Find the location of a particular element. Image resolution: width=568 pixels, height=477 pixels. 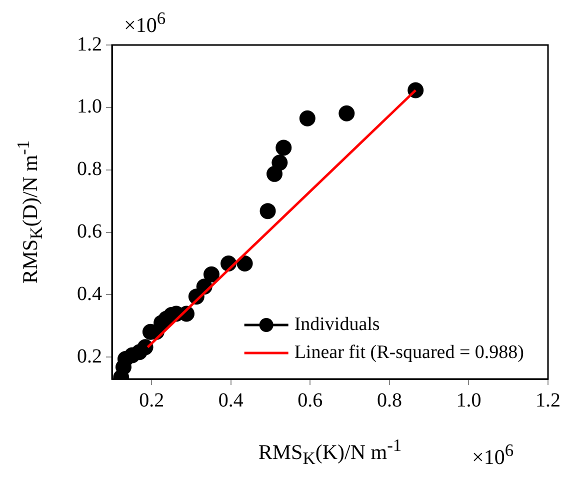

x-tick-label: 0.8 is located at coordinates (389, 400).